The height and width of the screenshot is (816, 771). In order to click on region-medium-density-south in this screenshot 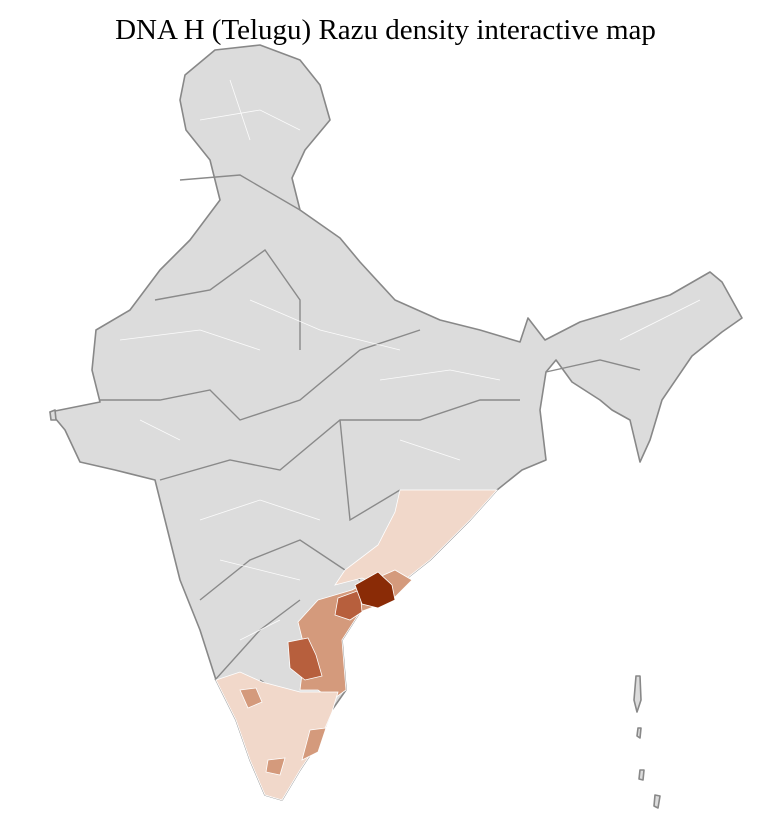, I will do `click(283, 731)`.